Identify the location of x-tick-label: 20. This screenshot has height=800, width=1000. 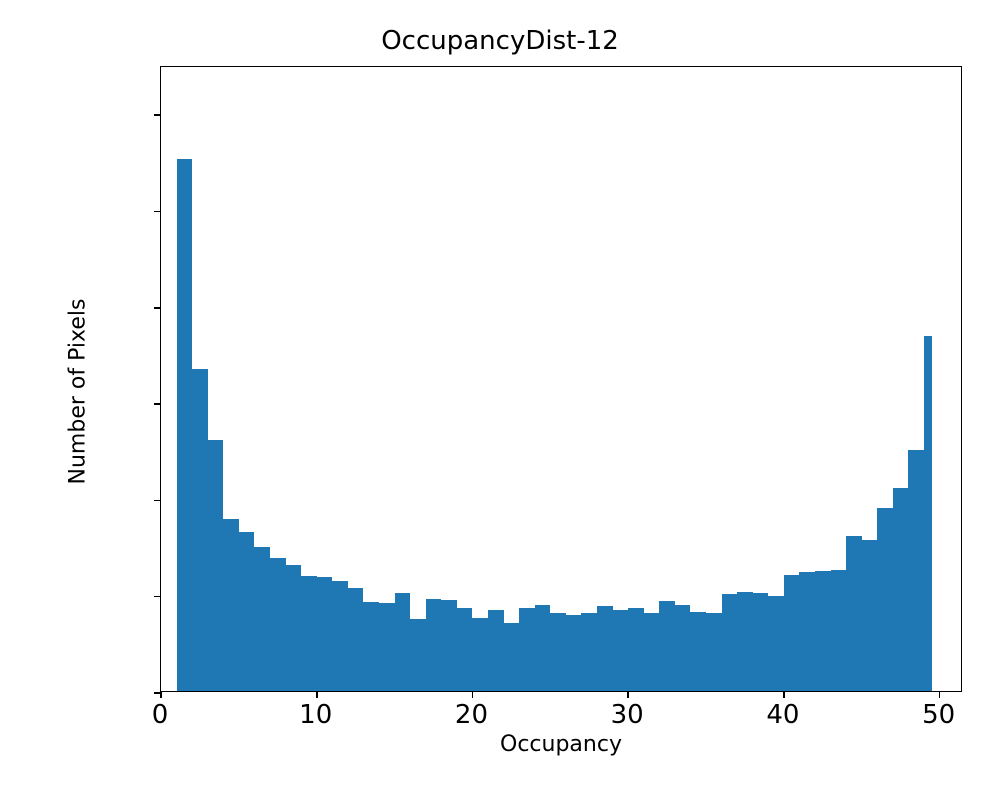
(471, 715).